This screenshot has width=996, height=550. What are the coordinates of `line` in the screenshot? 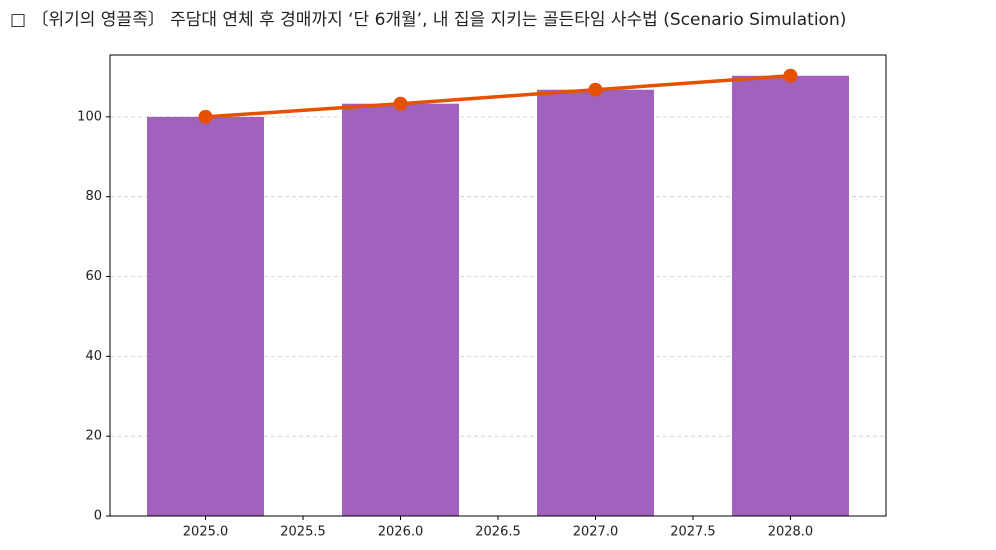 It's located at (498, 96).